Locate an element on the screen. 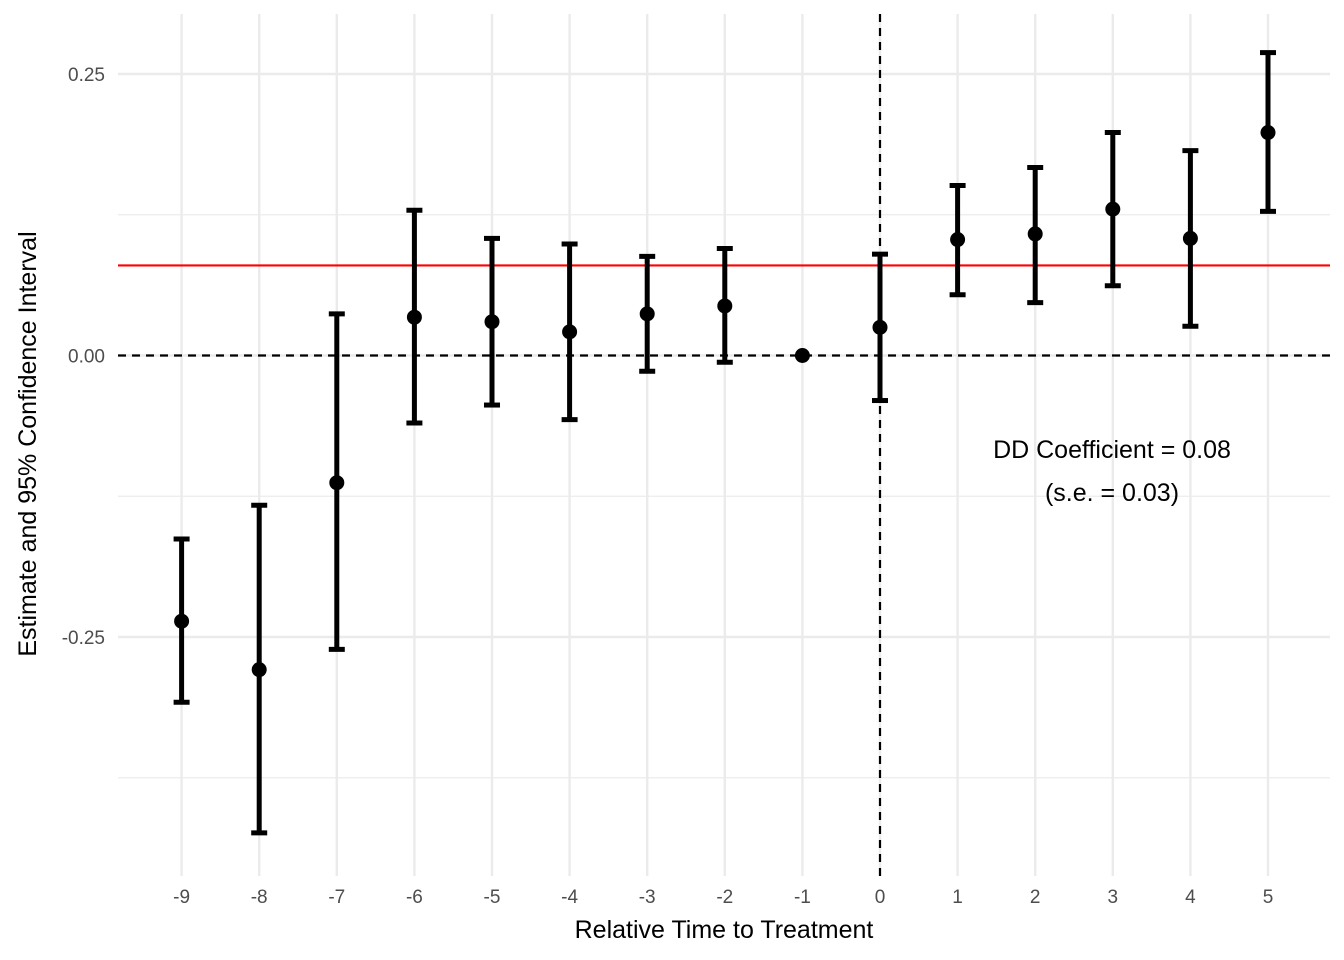  x-tick-label: -1 is located at coordinates (802, 897).